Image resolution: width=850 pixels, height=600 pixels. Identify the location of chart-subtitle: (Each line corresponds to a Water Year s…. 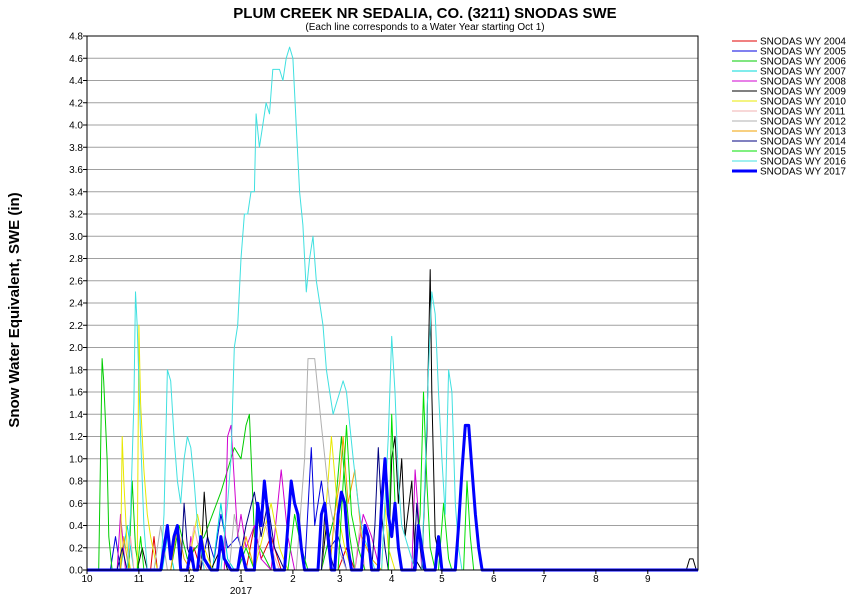
(424, 27).